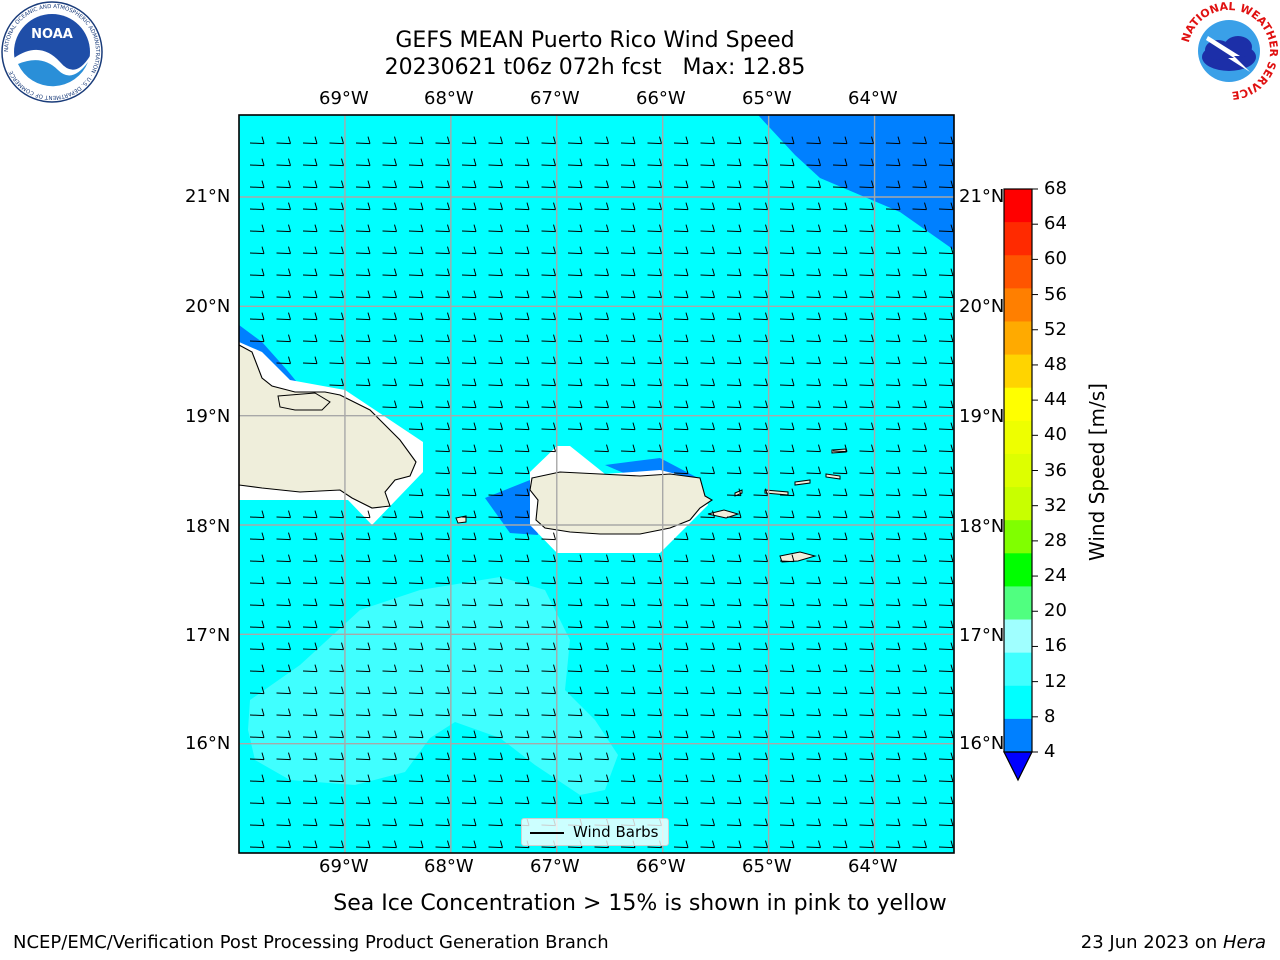  Describe the element at coordinates (873, 866) in the screenshot. I see `lon-label-bottom-64: 64°W` at that location.